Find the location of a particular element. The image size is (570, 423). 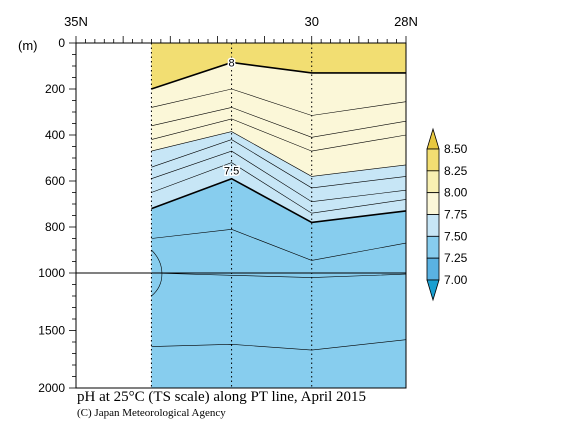

colorbar-label: 7.50 is located at coordinates (456, 236).